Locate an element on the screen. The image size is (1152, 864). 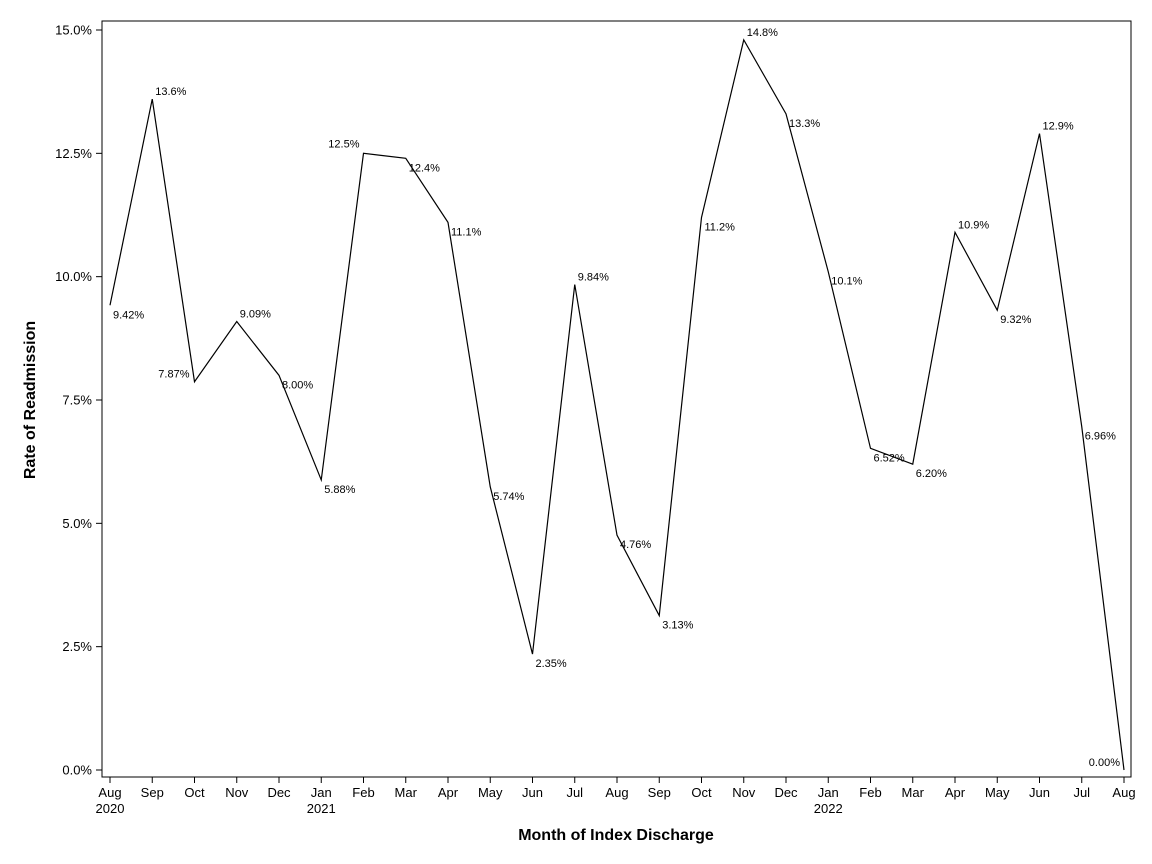
data-label: 11.2% is located at coordinates (720, 227).